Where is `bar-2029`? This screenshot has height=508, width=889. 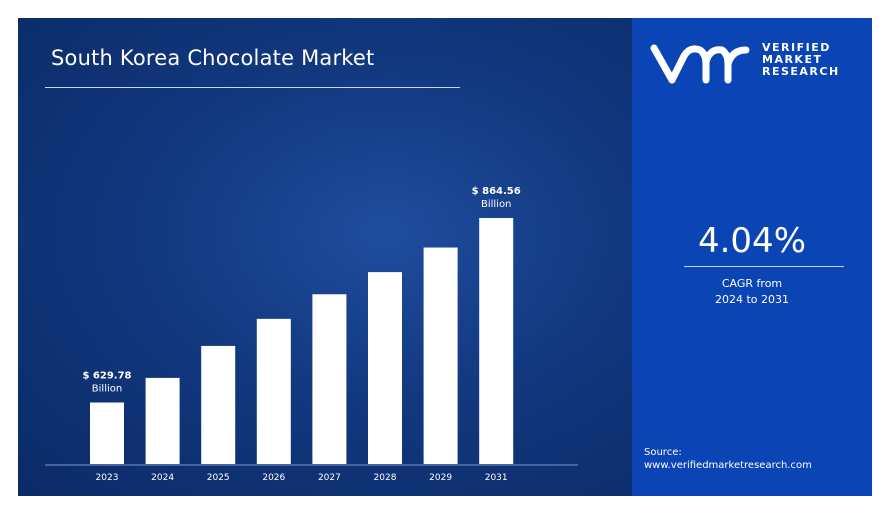
bar-2029 is located at coordinates (440, 355).